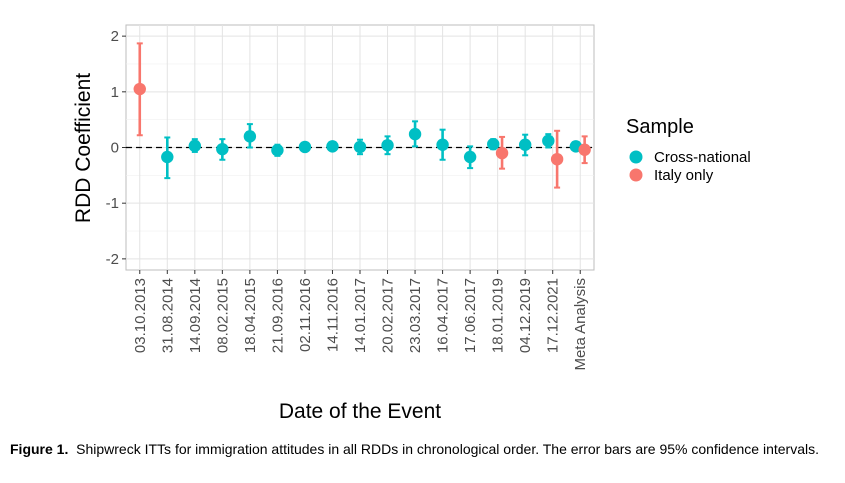  Describe the element at coordinates (636, 175) in the screenshot. I see `legend-key-italy-only` at that location.